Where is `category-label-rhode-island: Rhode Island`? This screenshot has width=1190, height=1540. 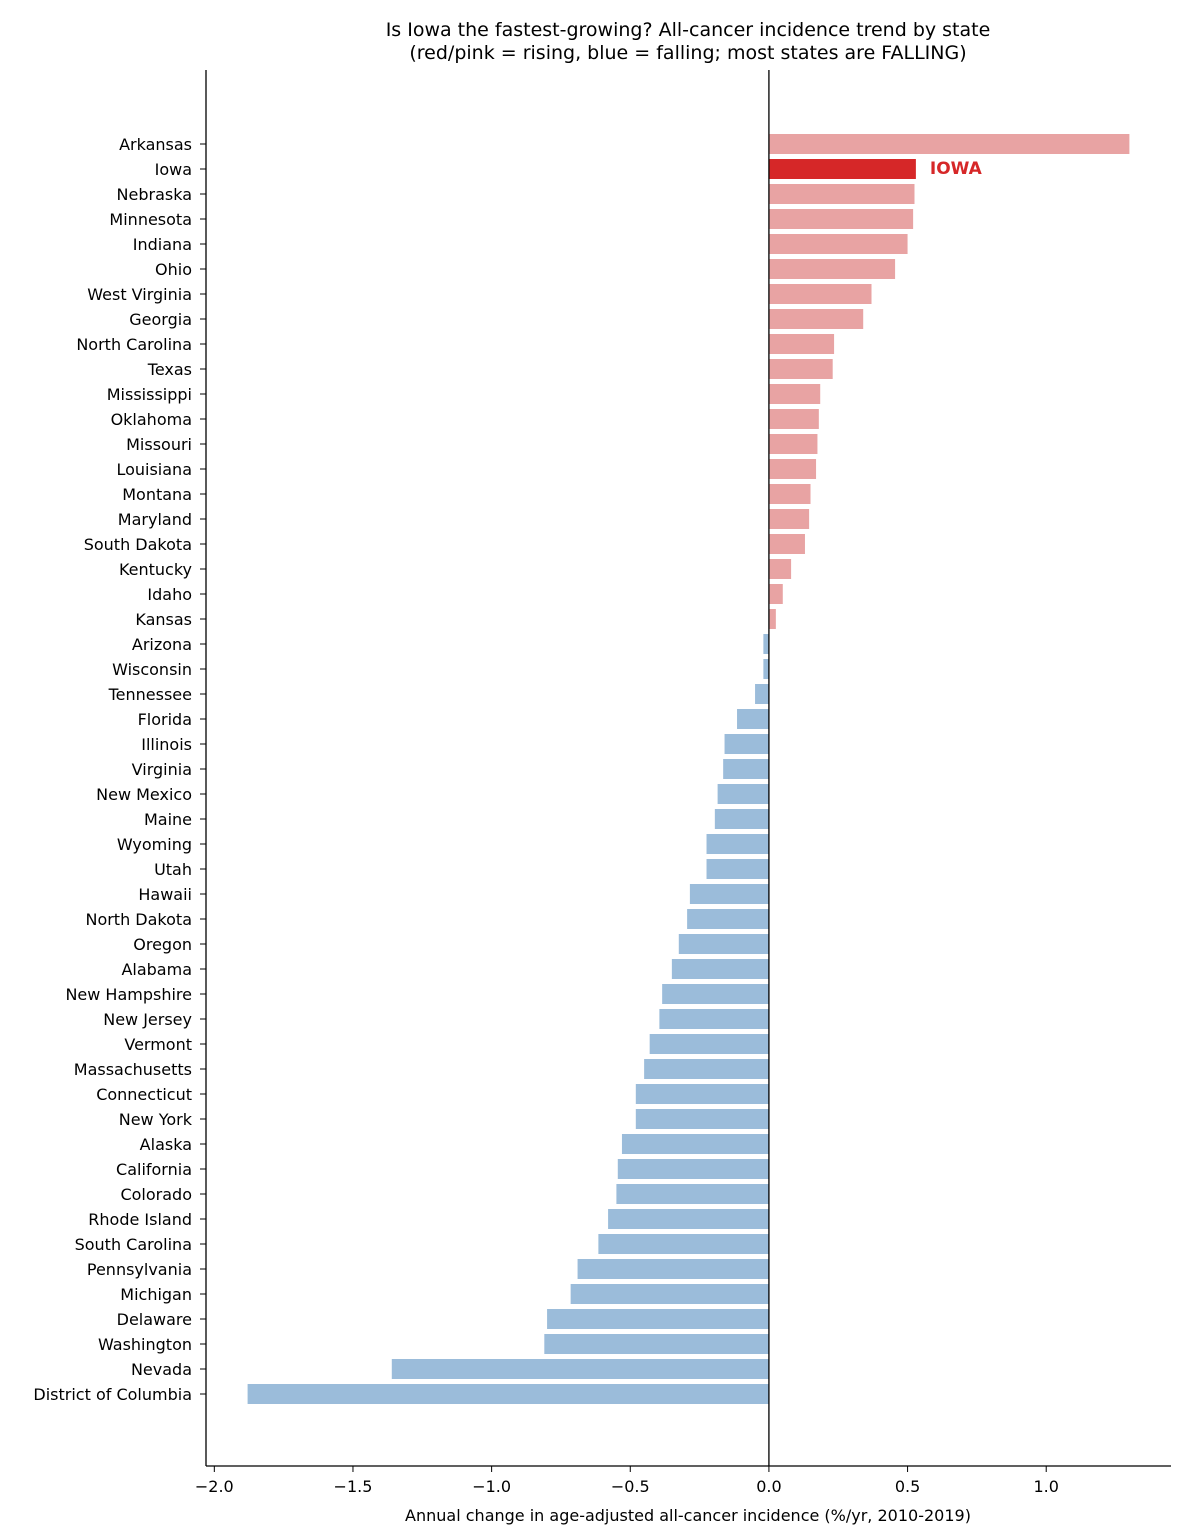
category-label-rhode-island: Rhode Island is located at coordinates (140, 1219).